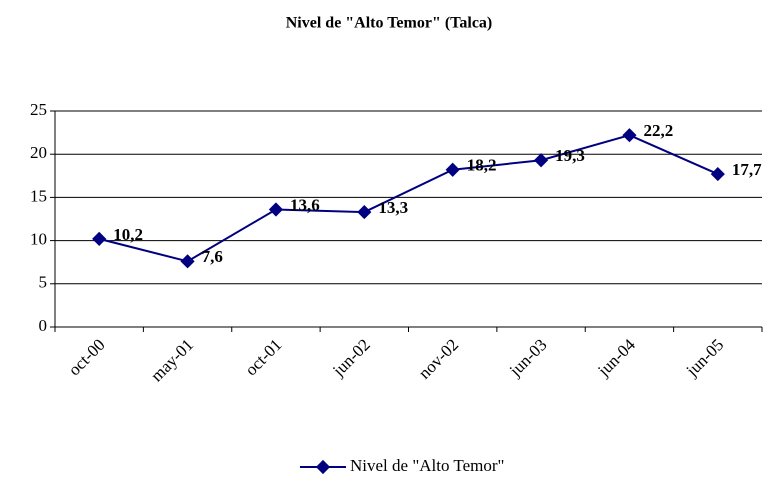 This screenshot has width=779, height=488. What do you see at coordinates (212, 256) in the screenshot?
I see `data-label: 7,6` at bounding box center [212, 256].